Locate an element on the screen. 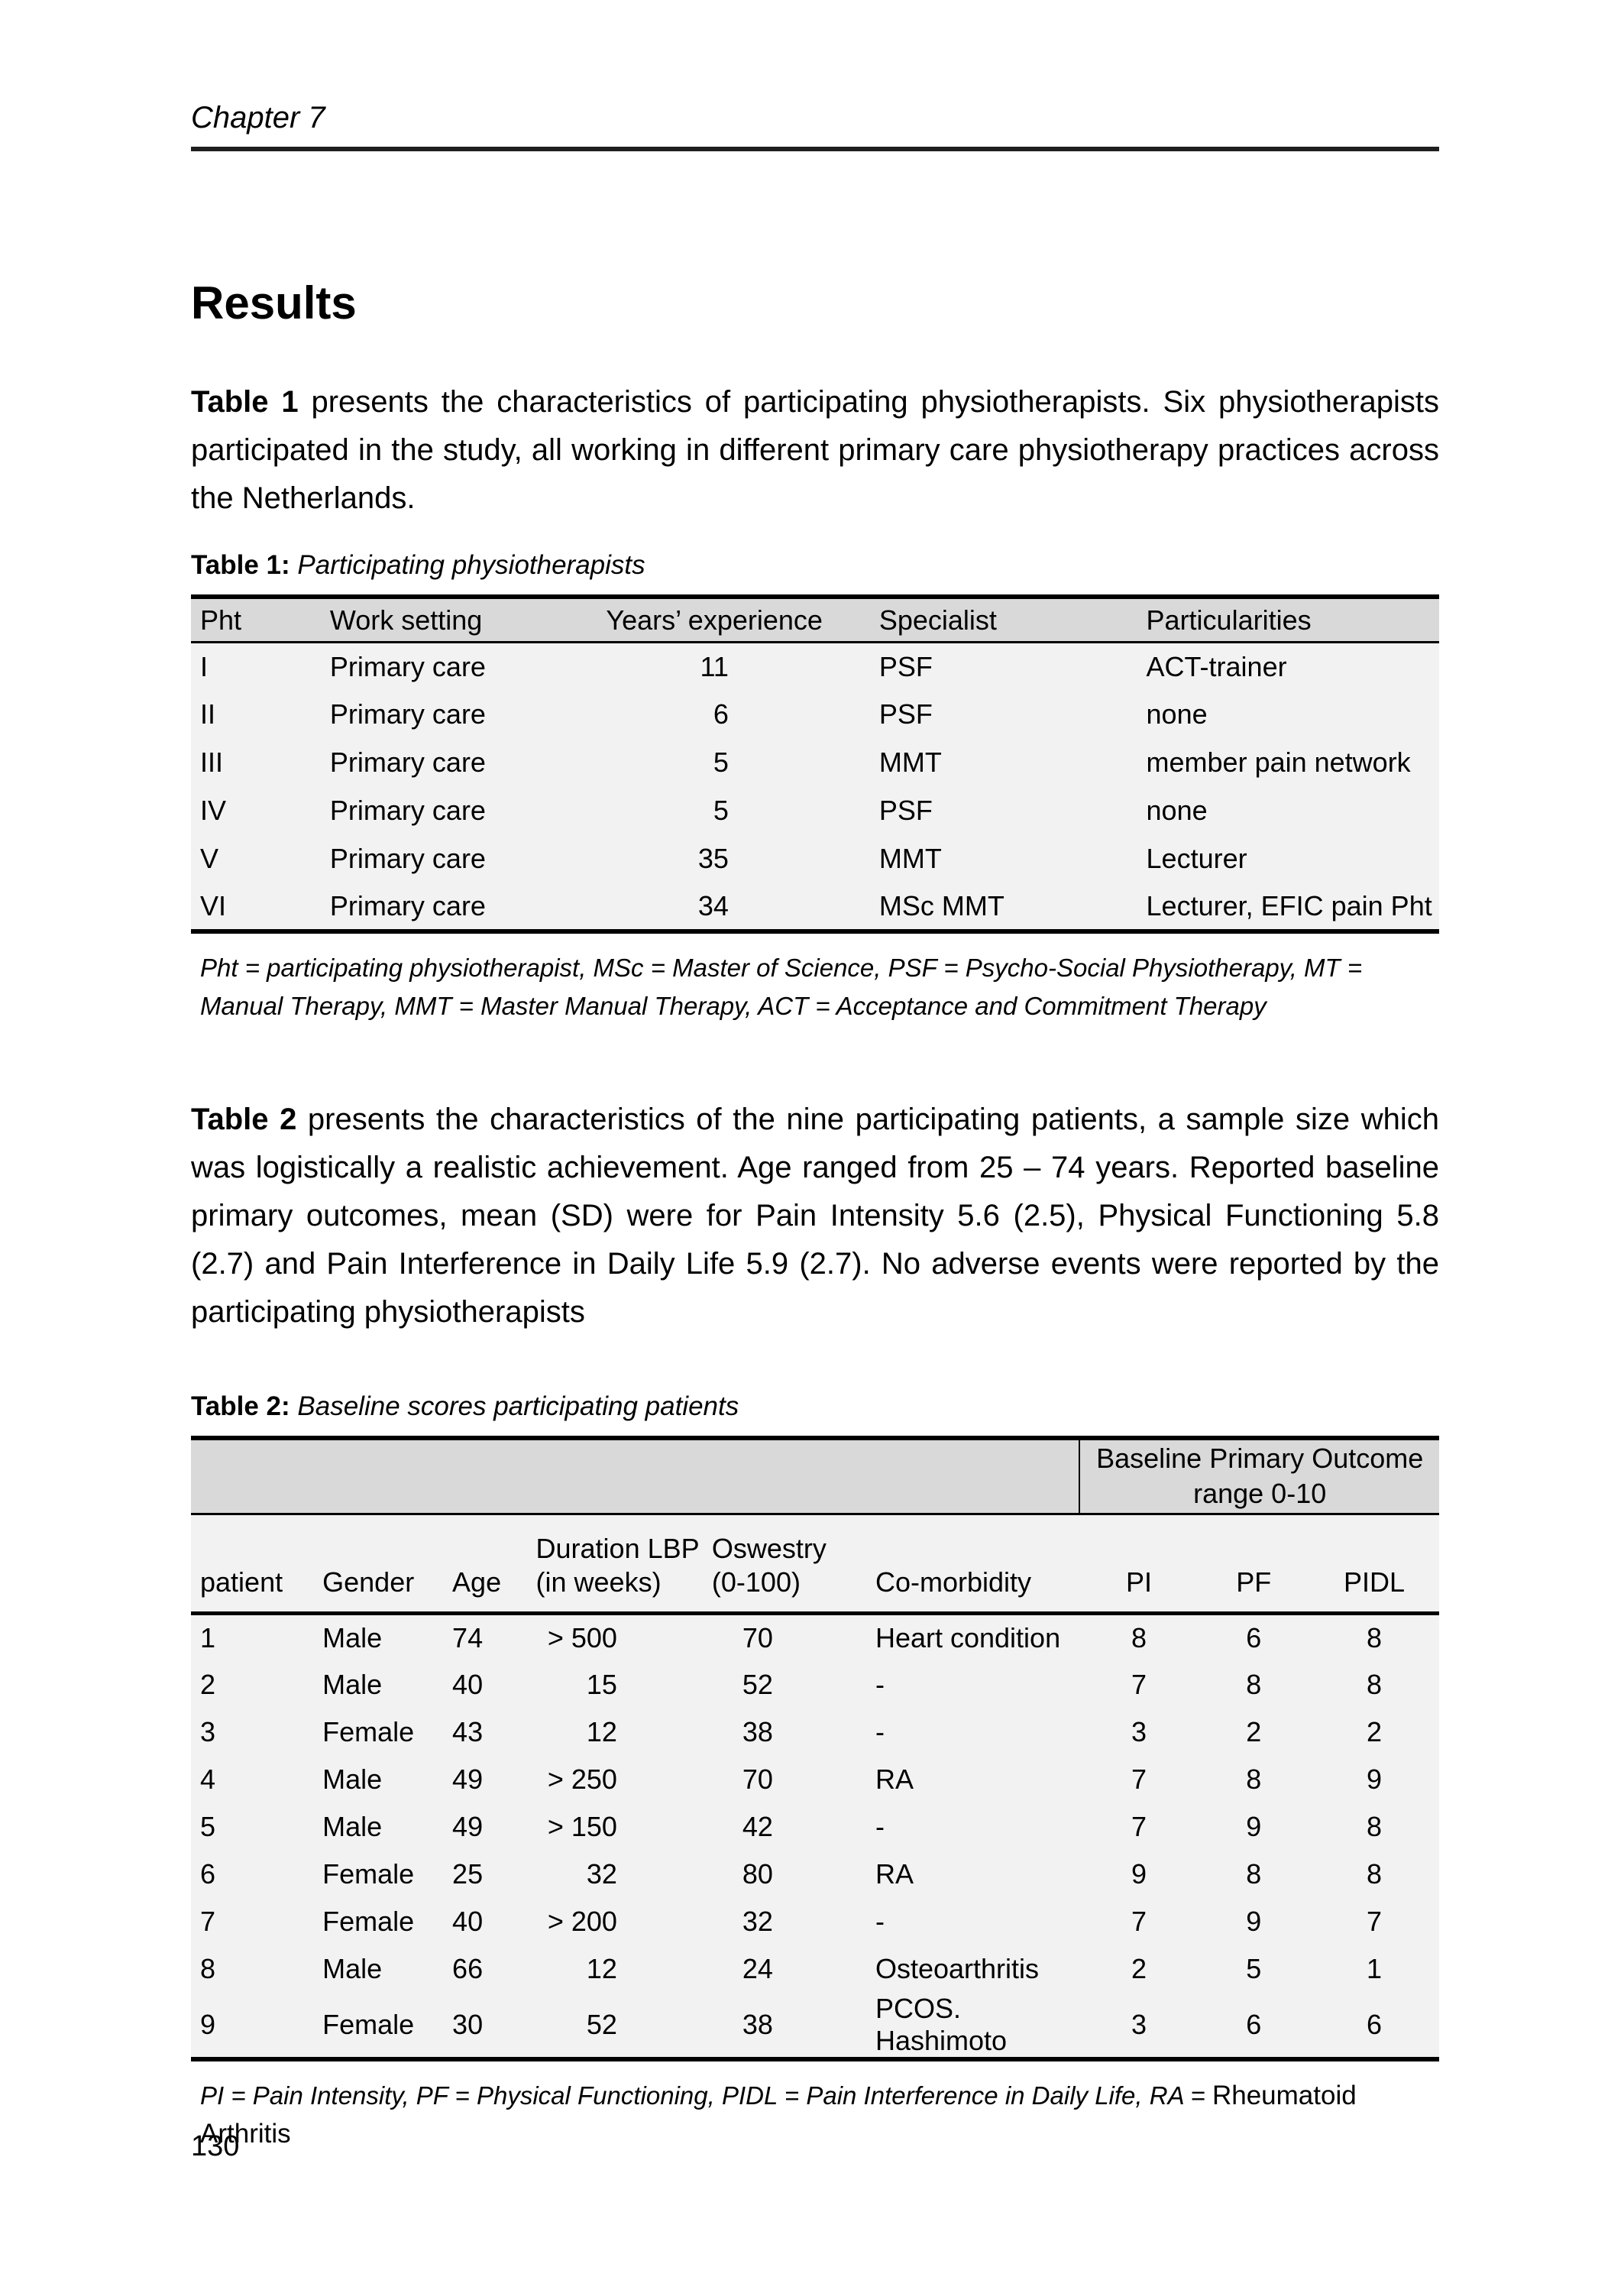 This screenshot has height=2293, width=1624. page-title: Results is located at coordinates (274, 303).